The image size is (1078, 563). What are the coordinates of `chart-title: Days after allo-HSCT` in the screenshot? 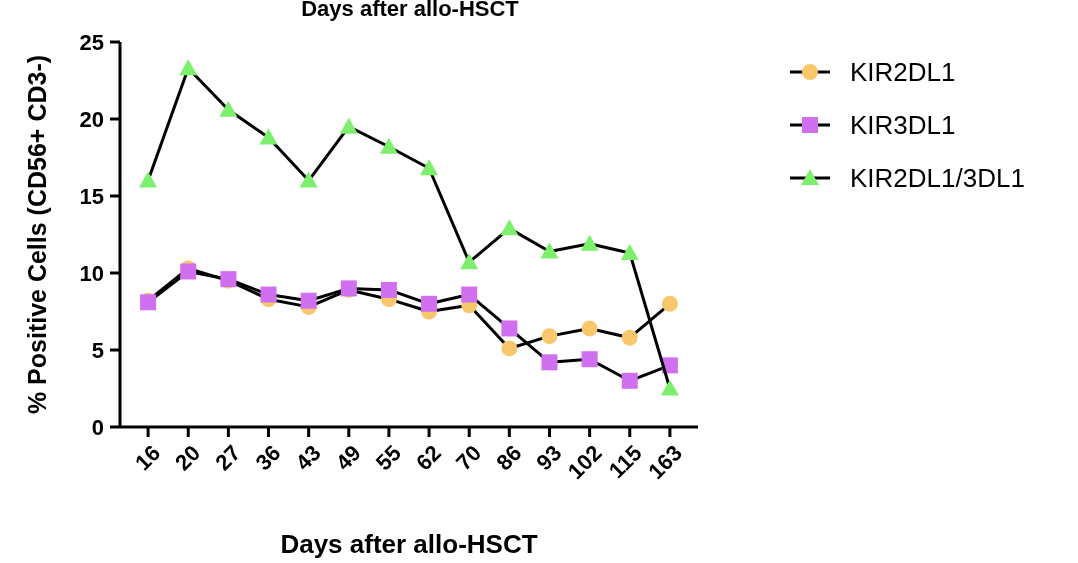 It's located at (410, 10).